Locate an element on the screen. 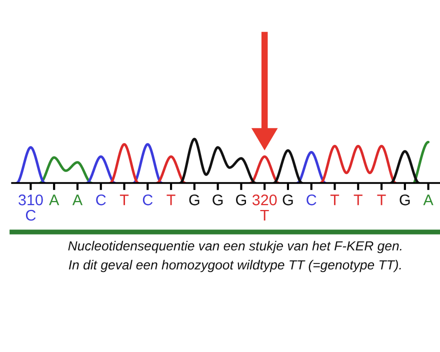  x-tick-label: 310 C is located at coordinates (30, 207).